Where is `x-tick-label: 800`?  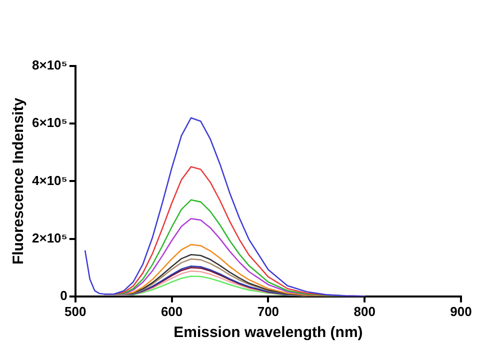 x-tick-label: 800 is located at coordinates (365, 311).